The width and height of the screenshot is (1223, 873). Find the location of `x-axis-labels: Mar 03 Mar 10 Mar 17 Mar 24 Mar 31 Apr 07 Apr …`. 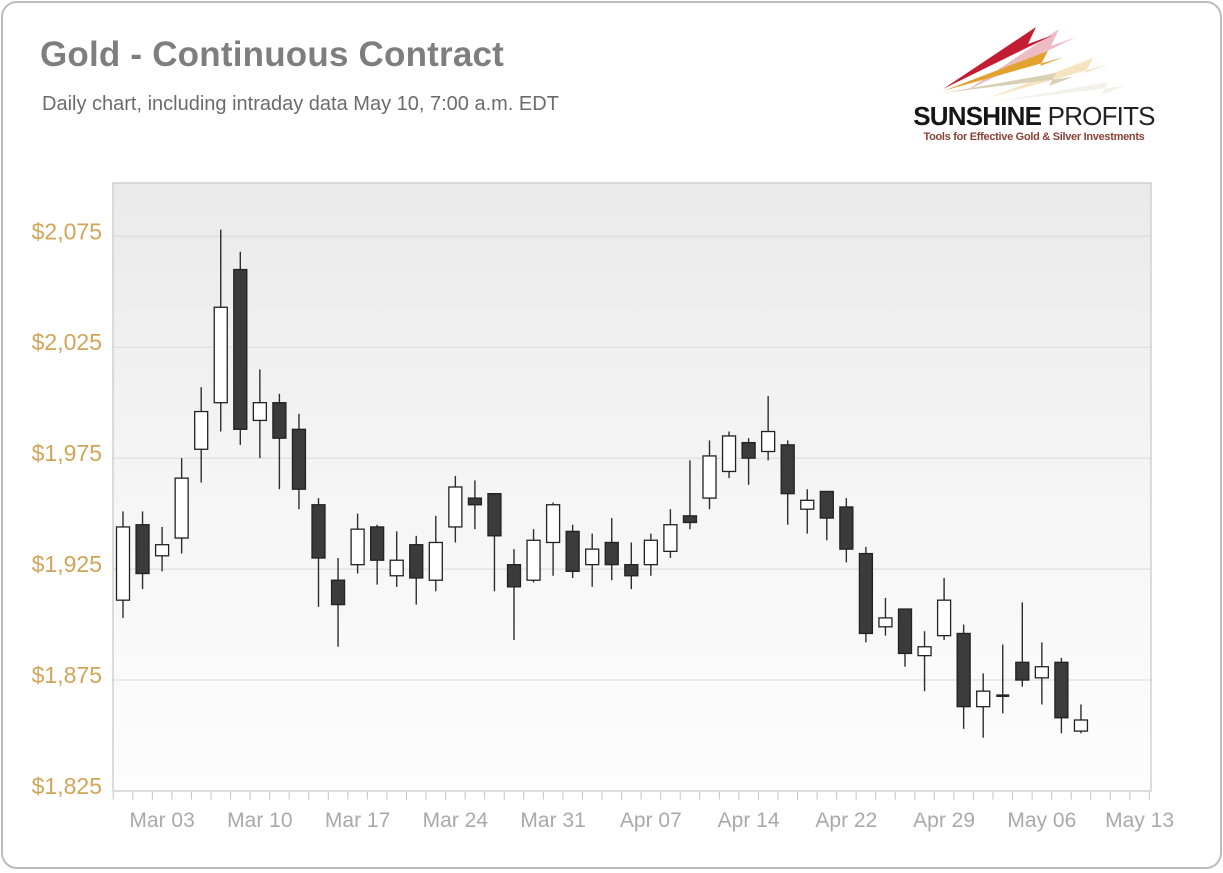

x-axis-labels: Mar 03 Mar 10 Mar 17 Mar 24 Mar 31 Apr 07 Apr … is located at coordinates (651, 820).